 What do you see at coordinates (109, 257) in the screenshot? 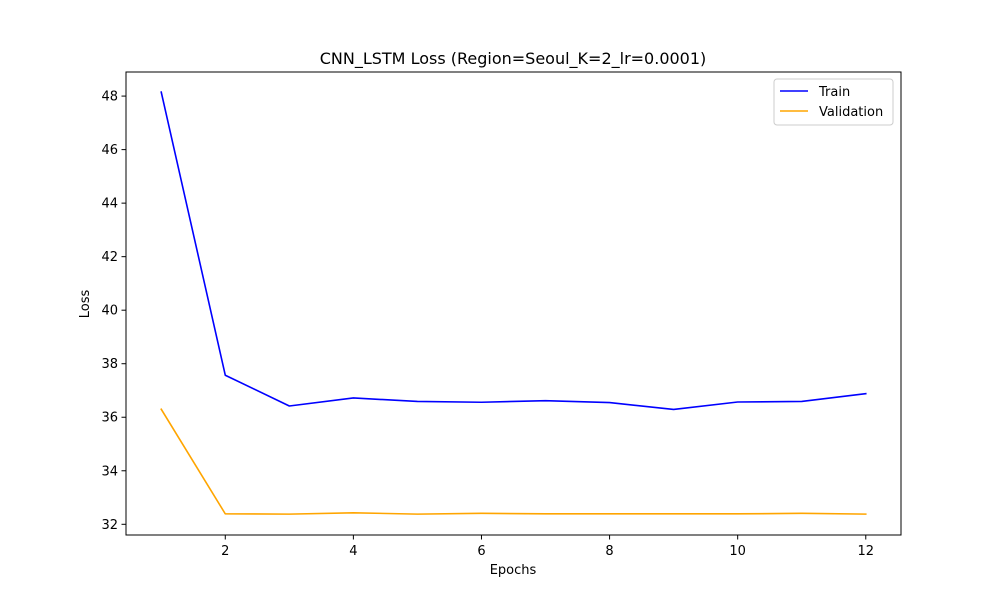
I see `y-tick-label: 42` at bounding box center [109, 257].